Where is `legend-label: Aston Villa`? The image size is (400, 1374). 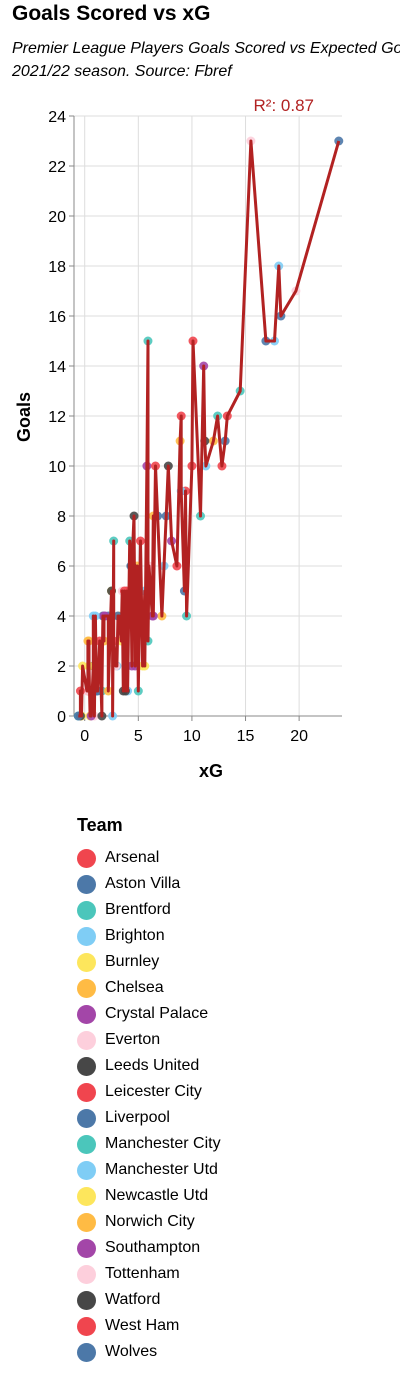
legend-label: Aston Villa is located at coordinates (143, 883).